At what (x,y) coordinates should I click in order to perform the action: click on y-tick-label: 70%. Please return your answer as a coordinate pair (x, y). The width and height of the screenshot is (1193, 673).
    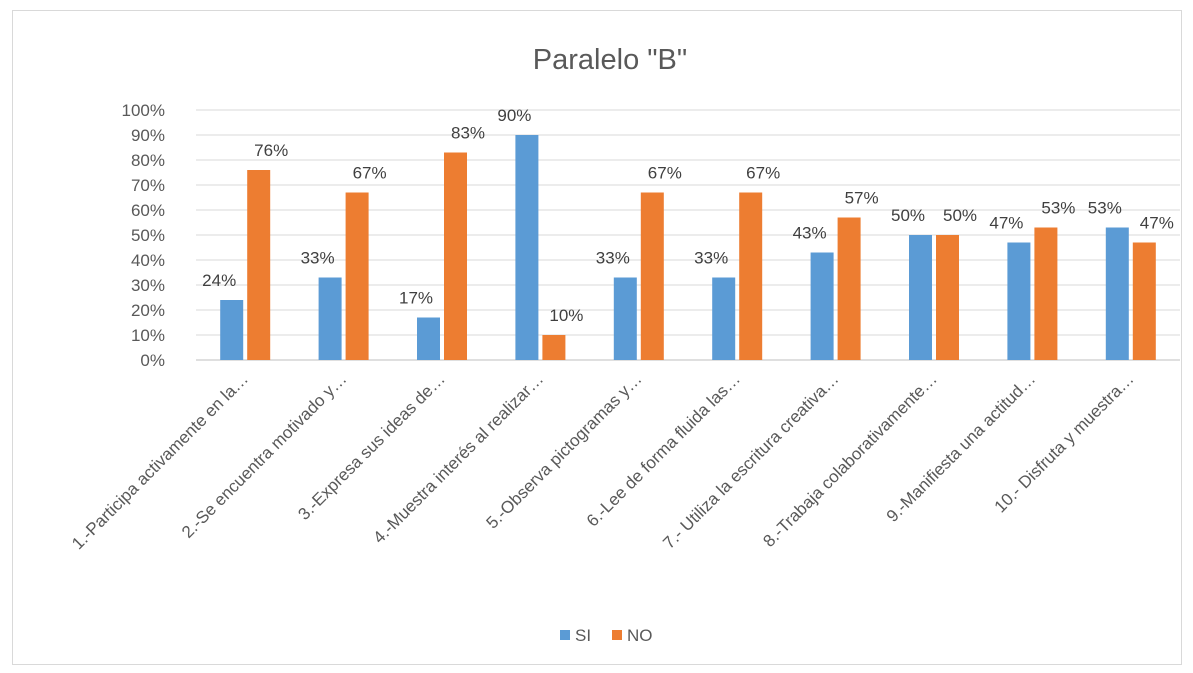
    Looking at the image, I should click on (148, 185).